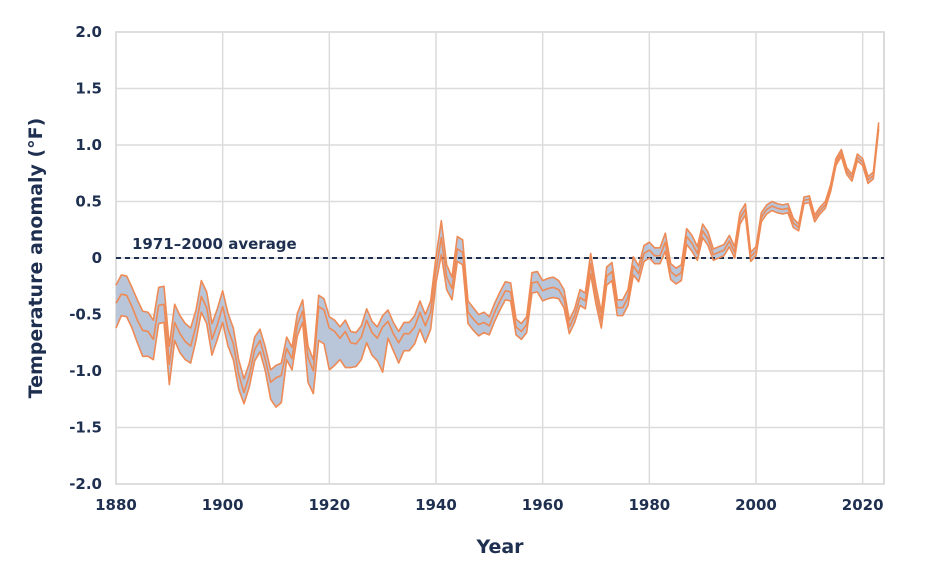  What do you see at coordinates (88, 89) in the screenshot?
I see `y-tick-label: 1.5` at bounding box center [88, 89].